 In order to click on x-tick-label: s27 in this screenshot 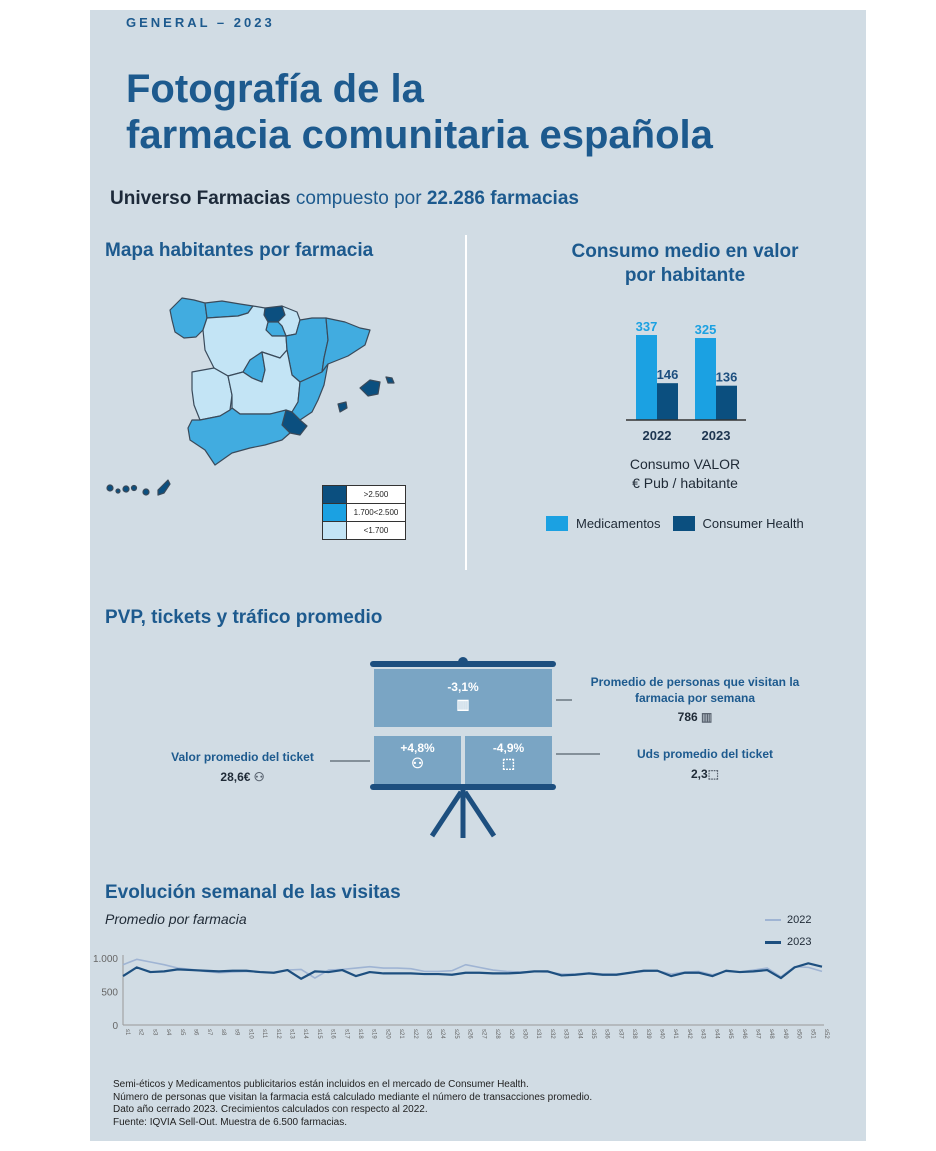, I will do `click(483, 1034)`.